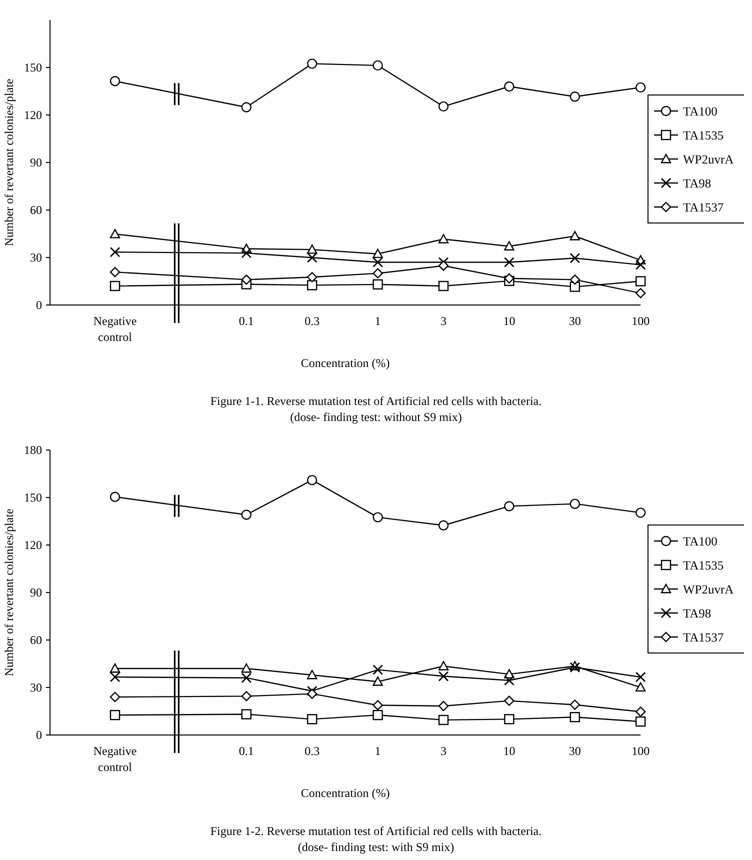  What do you see at coordinates (376, 417) in the screenshot?
I see `text: (dose- finding test: without S9 mix)` at bounding box center [376, 417].